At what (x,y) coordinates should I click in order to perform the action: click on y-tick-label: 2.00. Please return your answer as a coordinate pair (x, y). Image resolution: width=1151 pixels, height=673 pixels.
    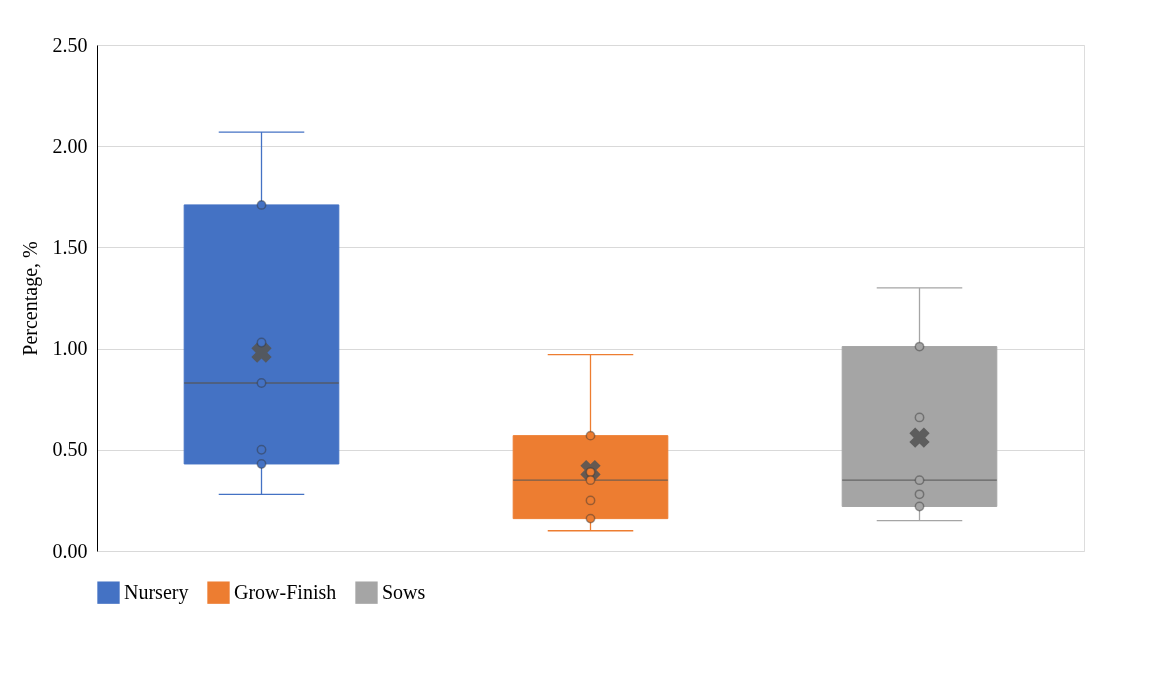
    Looking at the image, I should click on (70, 145).